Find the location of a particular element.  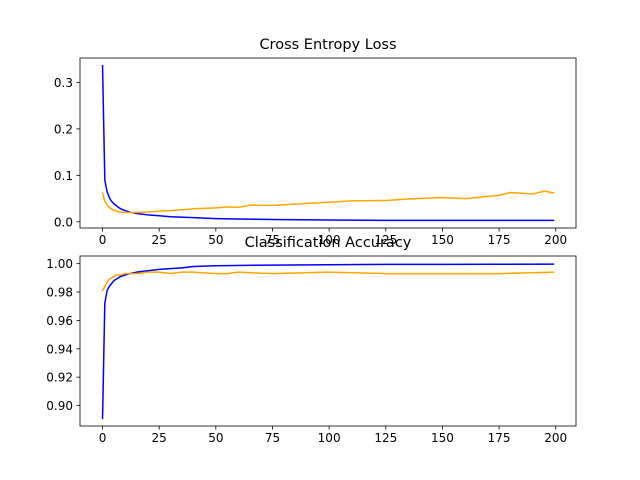

chart-title: Classification Accuracy is located at coordinates (328, 243).